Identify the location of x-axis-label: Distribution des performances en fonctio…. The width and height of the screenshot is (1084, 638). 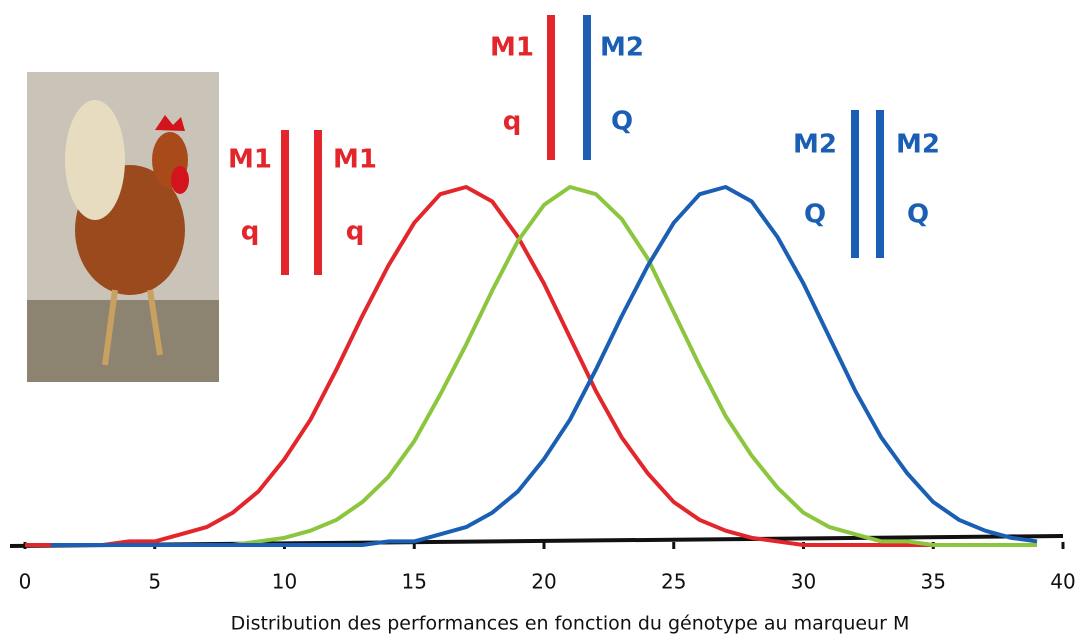
(570, 624).